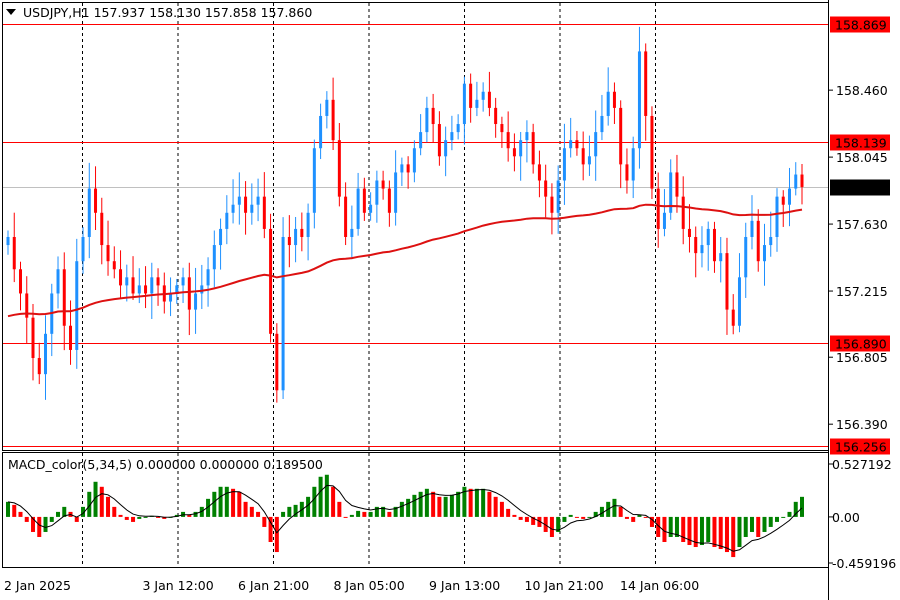  I want to click on time-tick-label: 14 Jan 06:00, so click(659, 585).